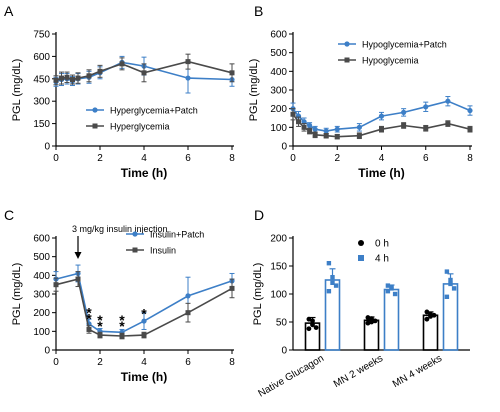 The image size is (500, 412). What do you see at coordinates (291, 376) in the screenshot?
I see `category-label: Native Glucagon` at bounding box center [291, 376].